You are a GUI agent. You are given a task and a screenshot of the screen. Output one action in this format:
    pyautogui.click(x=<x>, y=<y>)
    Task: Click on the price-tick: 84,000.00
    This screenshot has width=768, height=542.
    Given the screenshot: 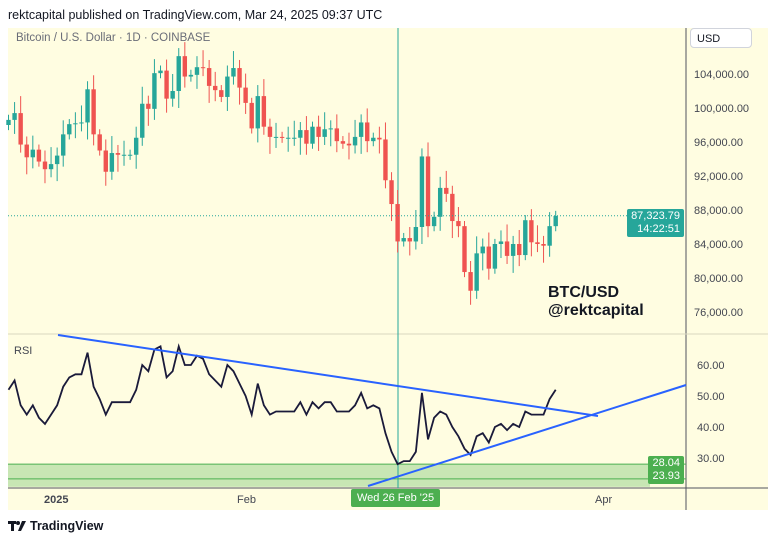 What is the action you would take?
    pyautogui.click(x=718, y=245)
    